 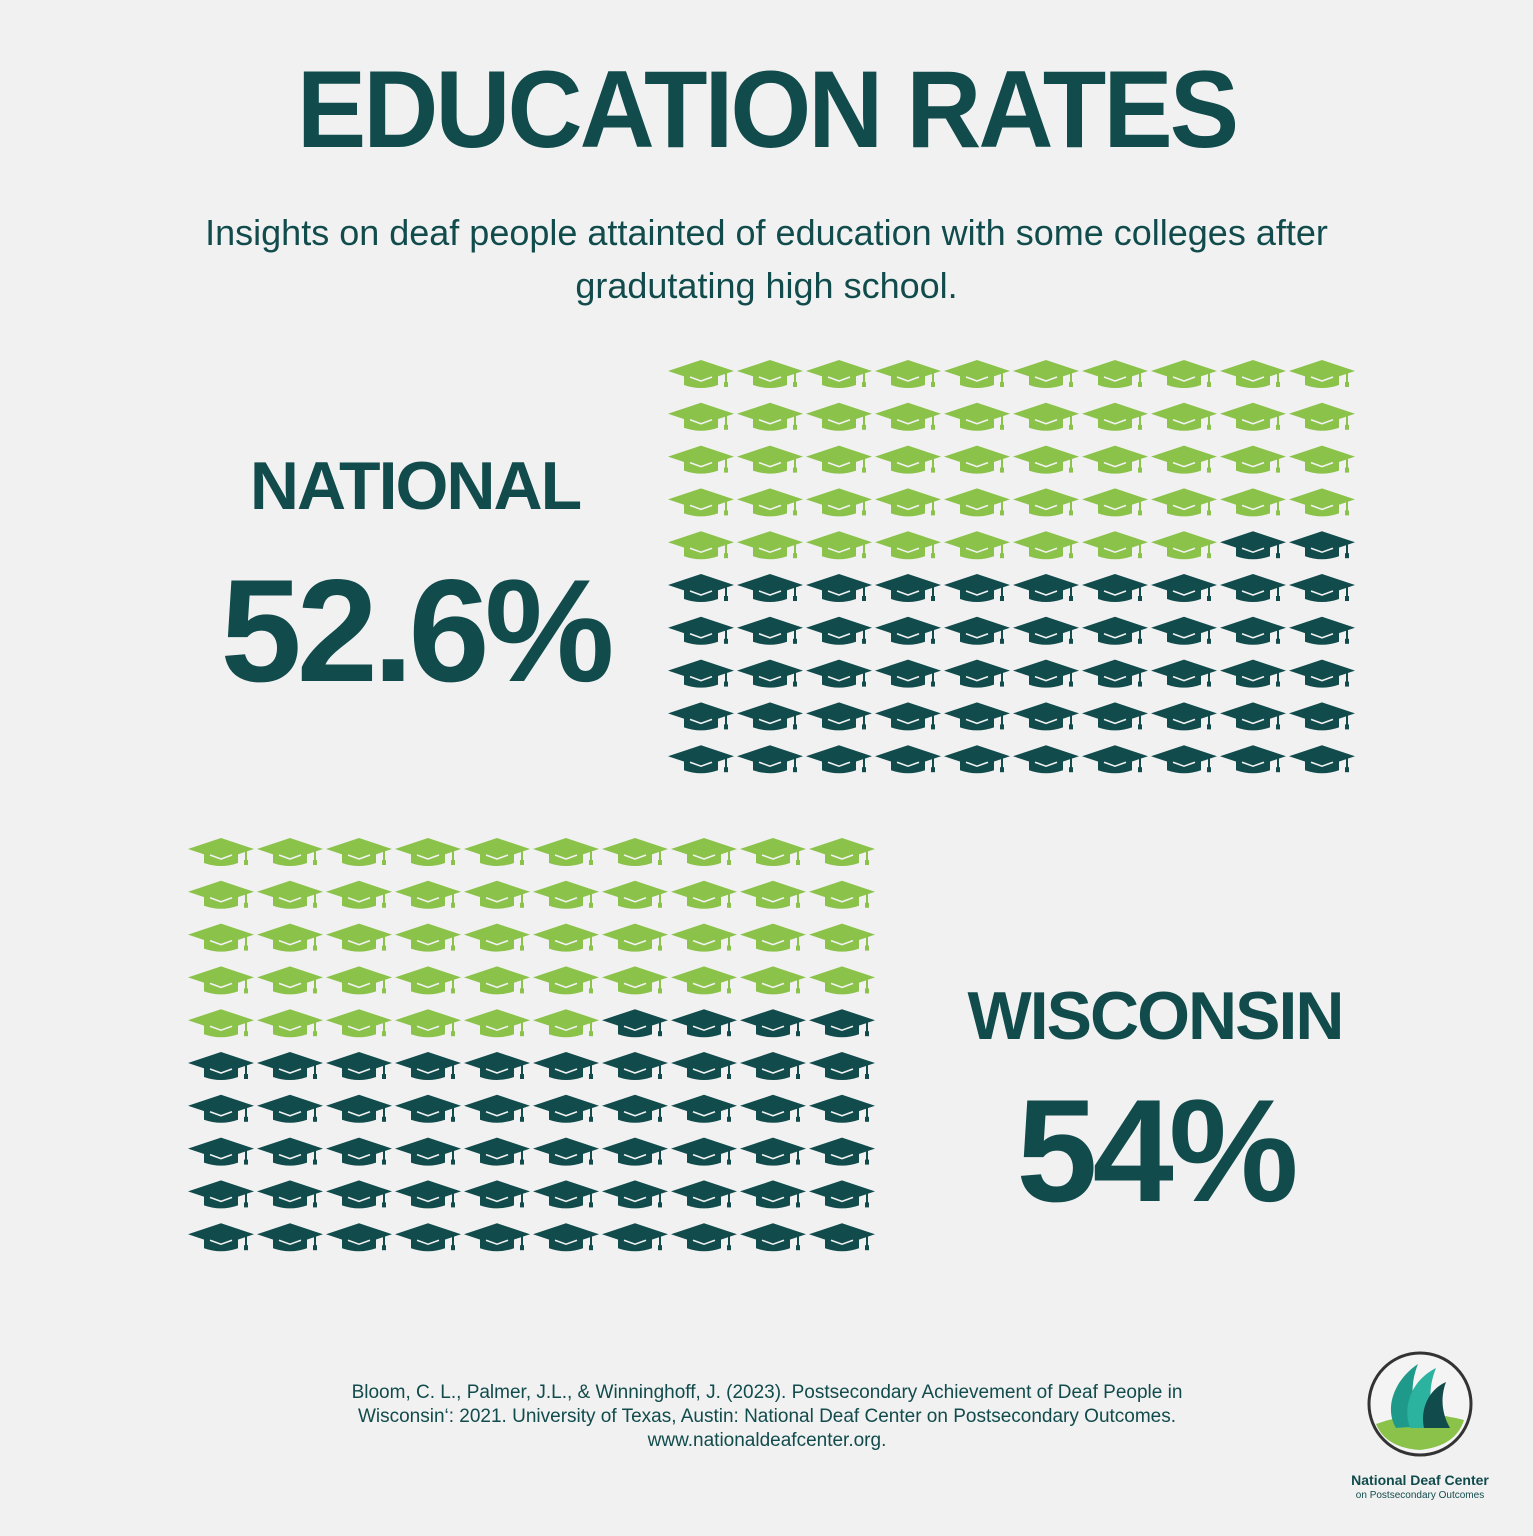 I want to click on logo-name: National Deaf Center, so click(x=1420, y=1480).